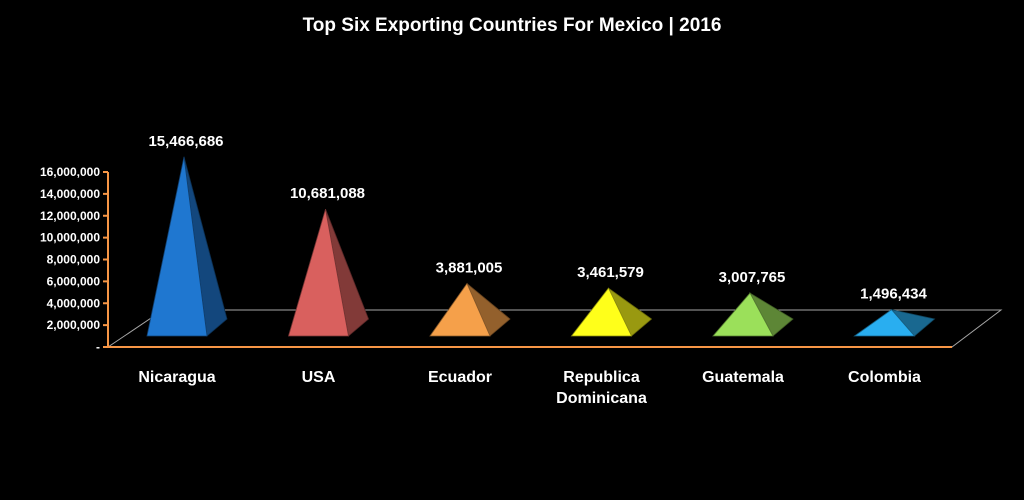 This screenshot has height=500, width=1024. What do you see at coordinates (74, 281) in the screenshot?
I see `y-tick-label: 6,000,000` at bounding box center [74, 281].